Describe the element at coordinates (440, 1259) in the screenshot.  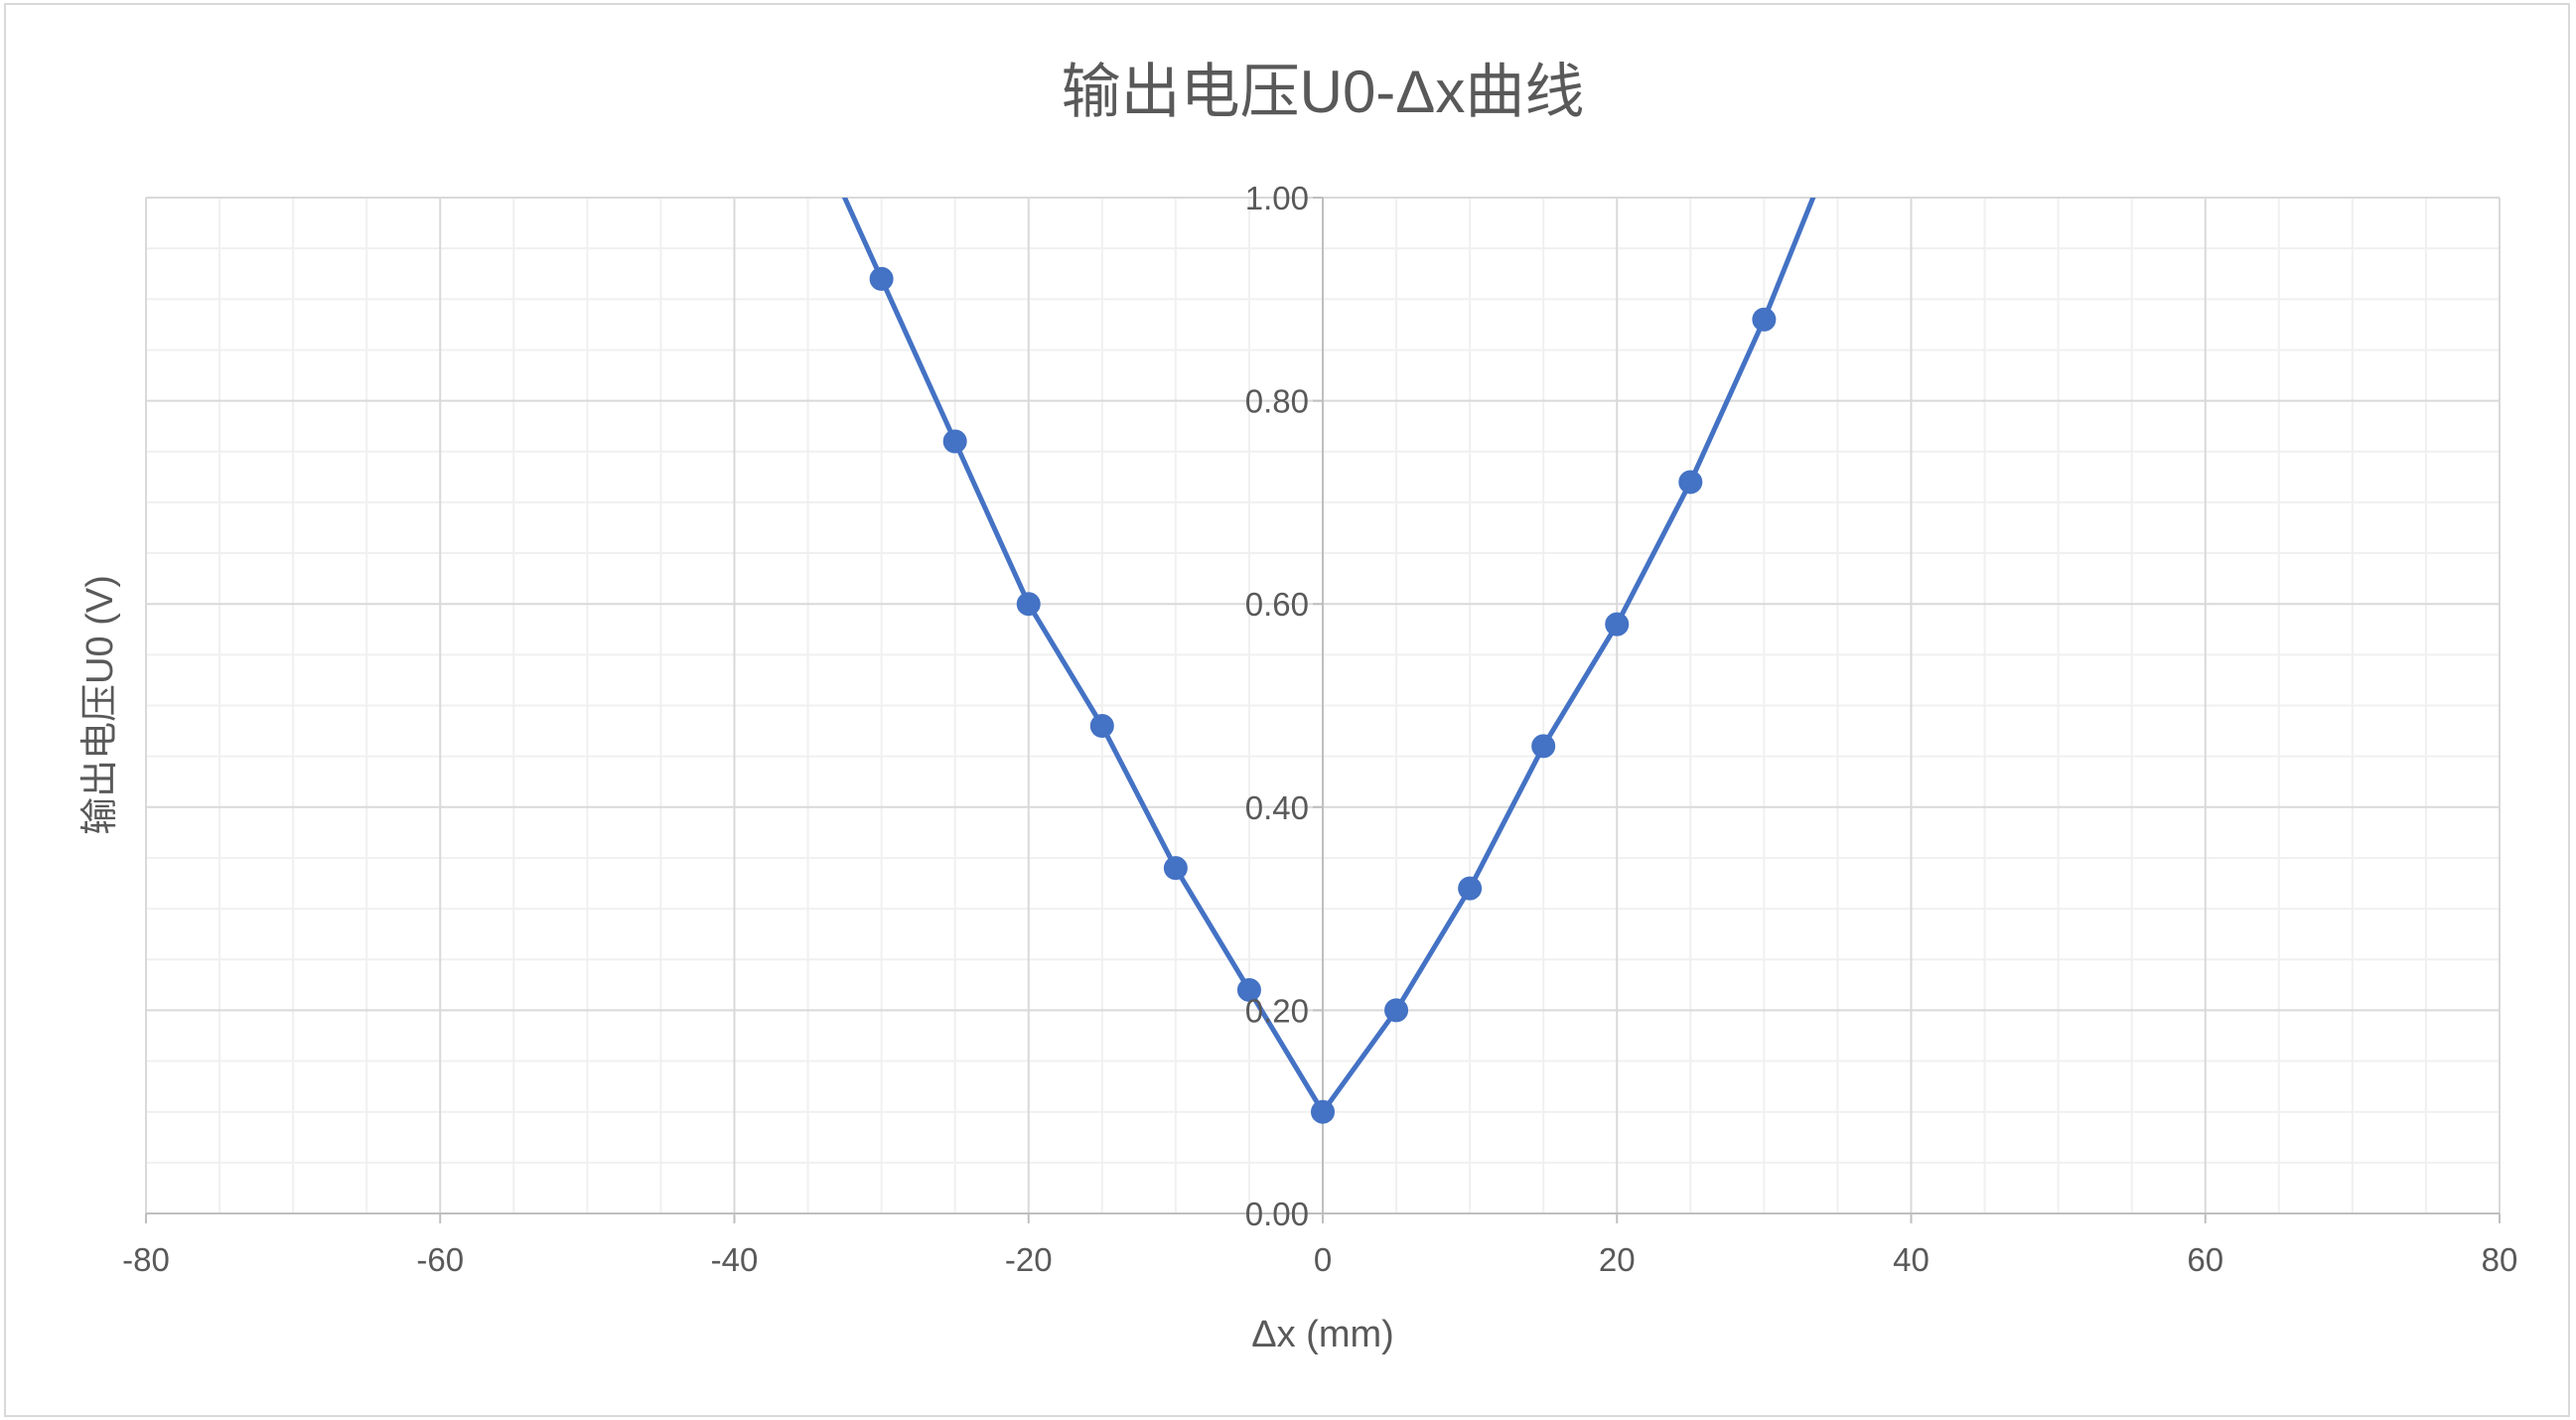
I see `x-tick-label: -60` at that location.